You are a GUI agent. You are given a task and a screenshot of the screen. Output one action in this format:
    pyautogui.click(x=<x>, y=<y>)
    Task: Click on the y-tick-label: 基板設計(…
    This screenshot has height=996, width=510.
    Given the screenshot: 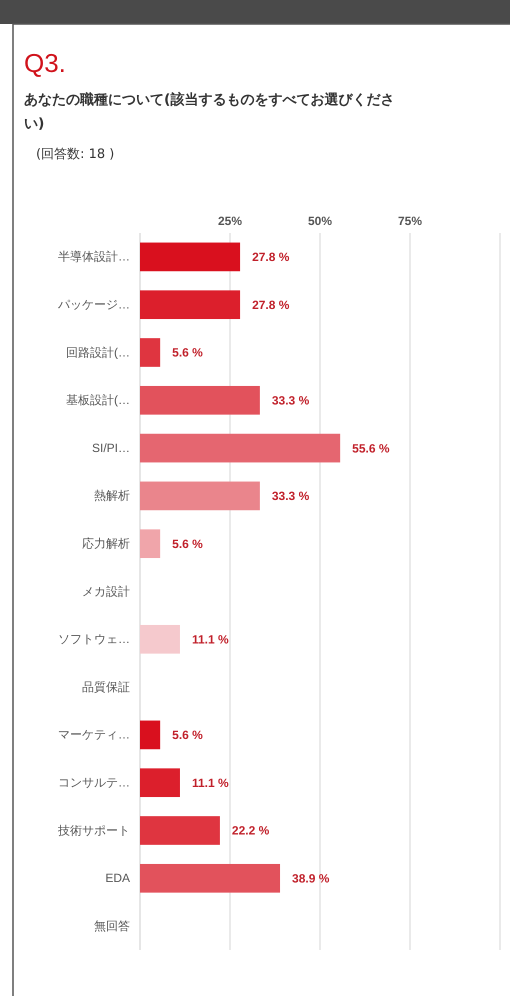 What is the action you would take?
    pyautogui.click(x=98, y=400)
    